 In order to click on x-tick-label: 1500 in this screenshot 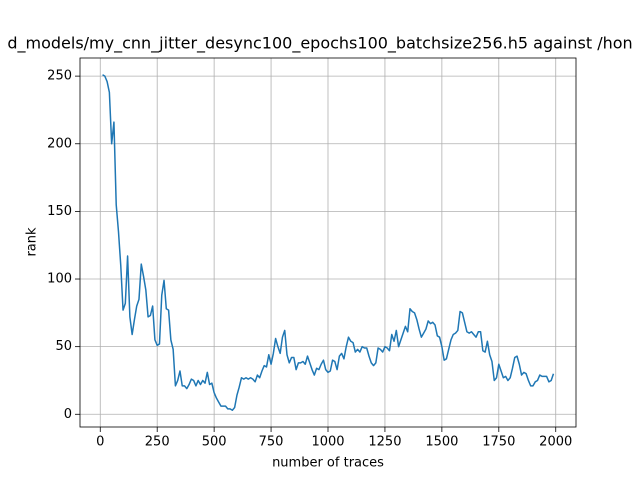, I will do `click(441, 442)`.